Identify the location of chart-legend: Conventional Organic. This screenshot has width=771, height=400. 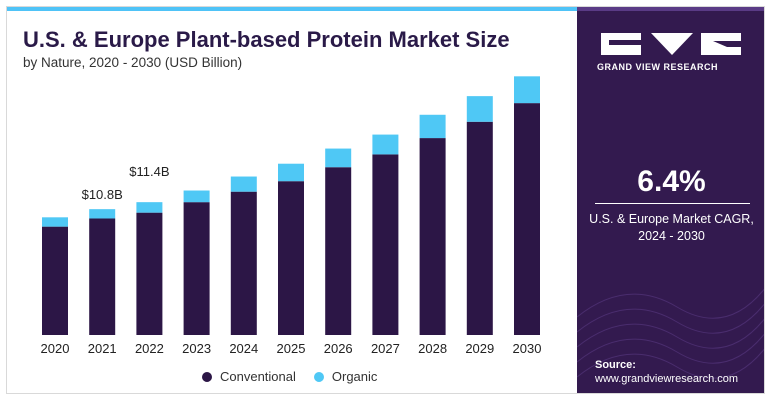
(289, 376).